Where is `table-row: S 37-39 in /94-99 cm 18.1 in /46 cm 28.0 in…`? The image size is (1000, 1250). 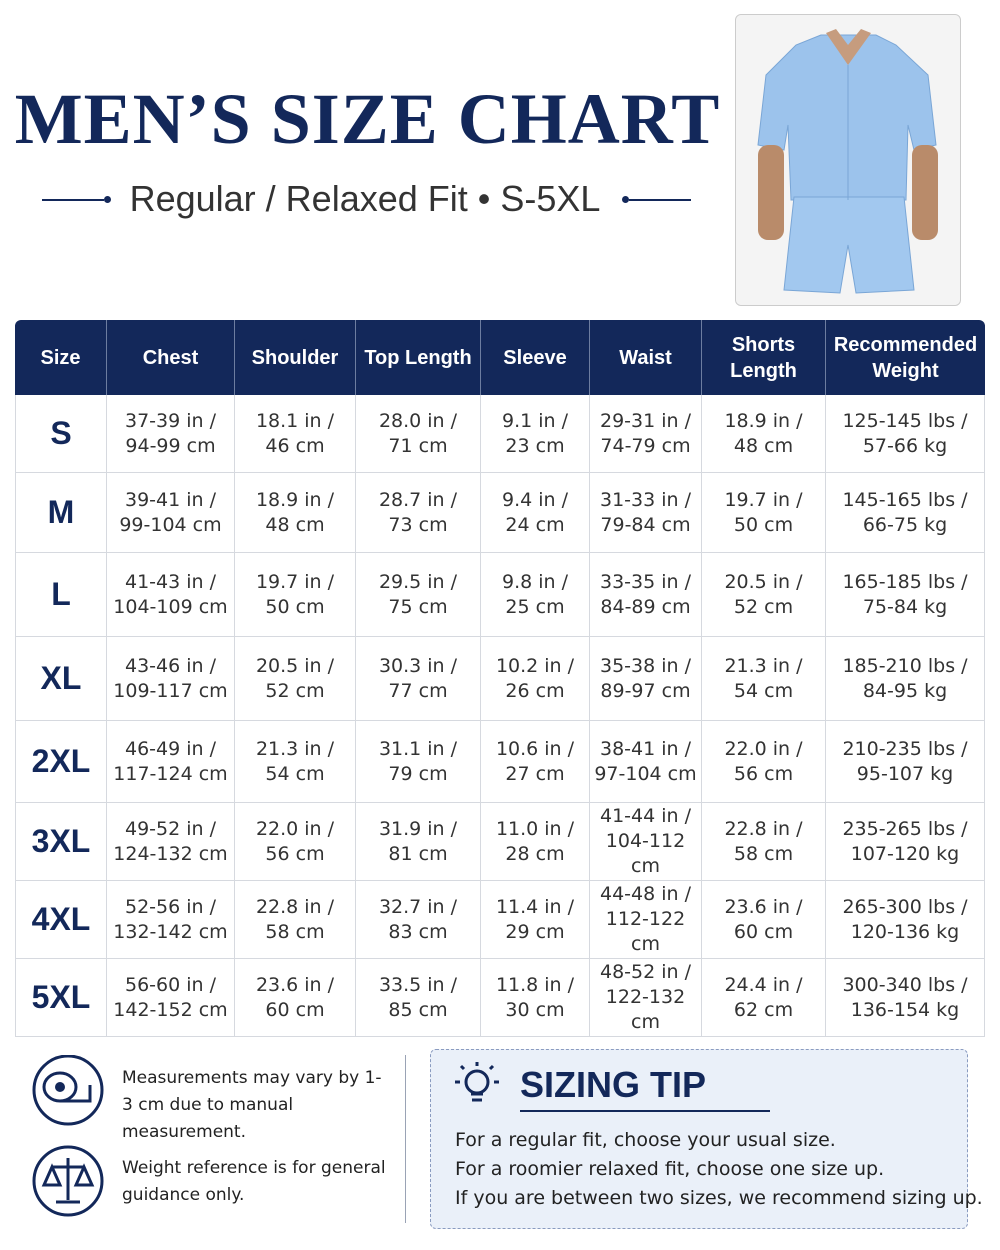 table-row: S 37-39 in /94-99 cm 18.1 in /46 cm 28.0 in… is located at coordinates (500, 434).